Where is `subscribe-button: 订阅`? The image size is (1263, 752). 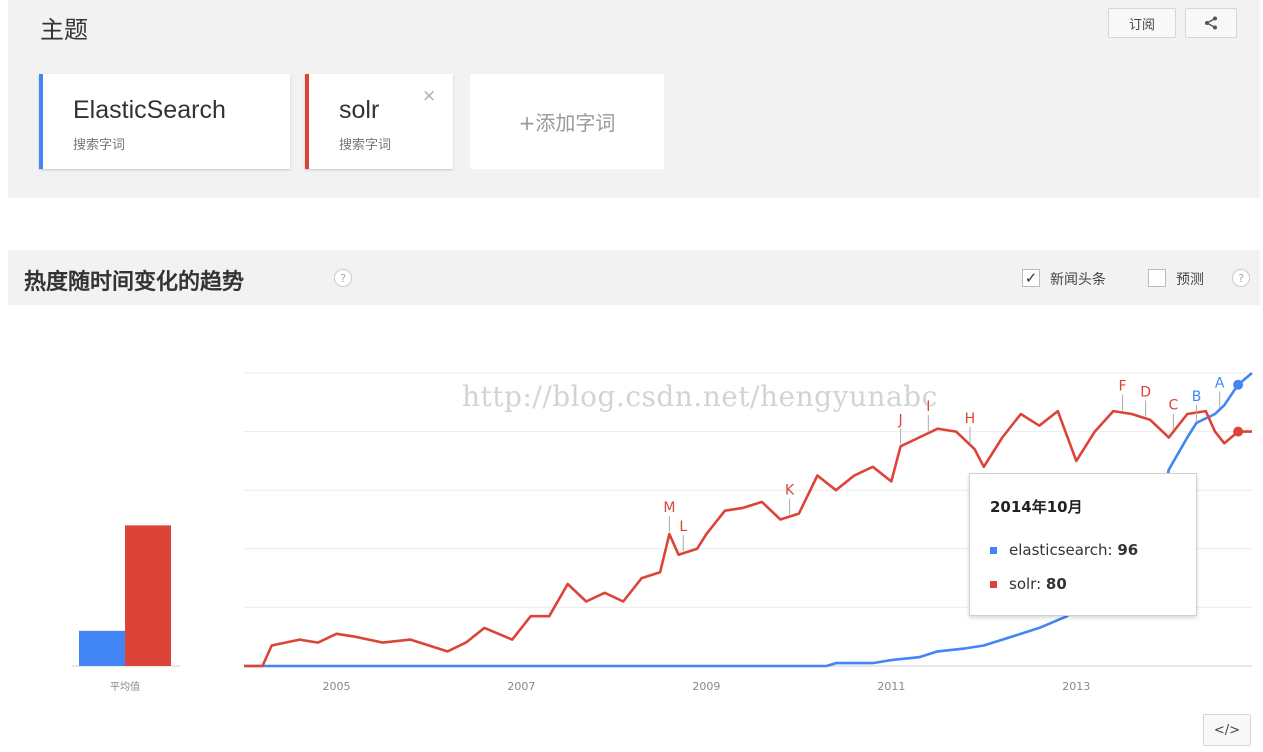 subscribe-button: 订阅 is located at coordinates (1142, 23).